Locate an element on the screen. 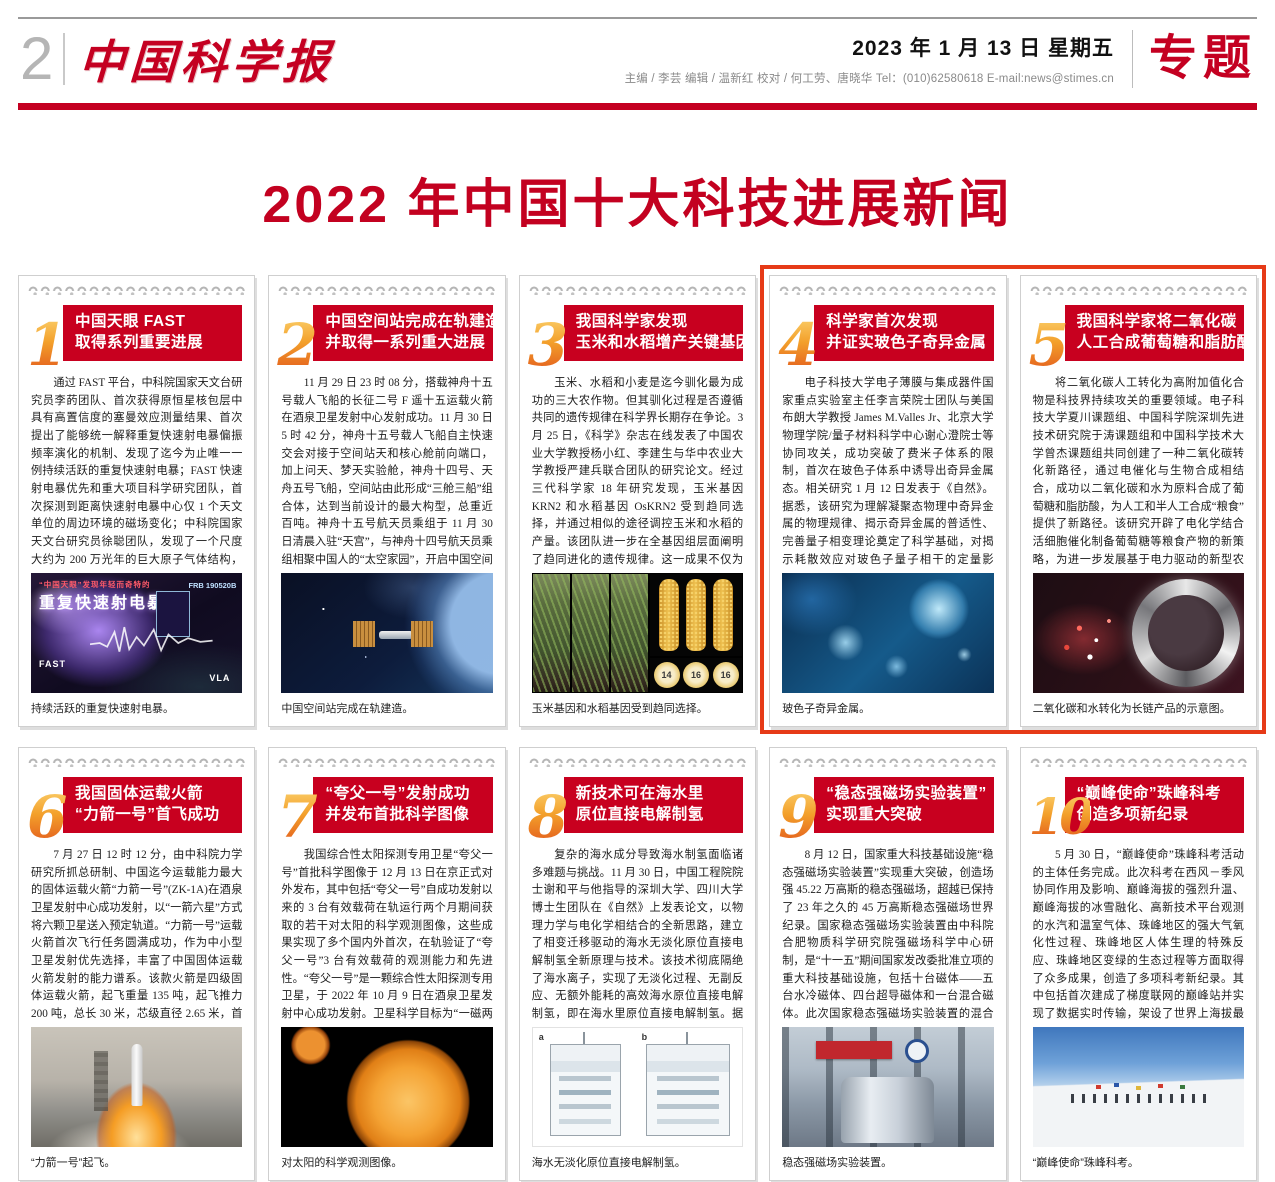  card-title-banner: “夸父一号”发射成功 并发布首批科学图像 is located at coordinates (403, 805).